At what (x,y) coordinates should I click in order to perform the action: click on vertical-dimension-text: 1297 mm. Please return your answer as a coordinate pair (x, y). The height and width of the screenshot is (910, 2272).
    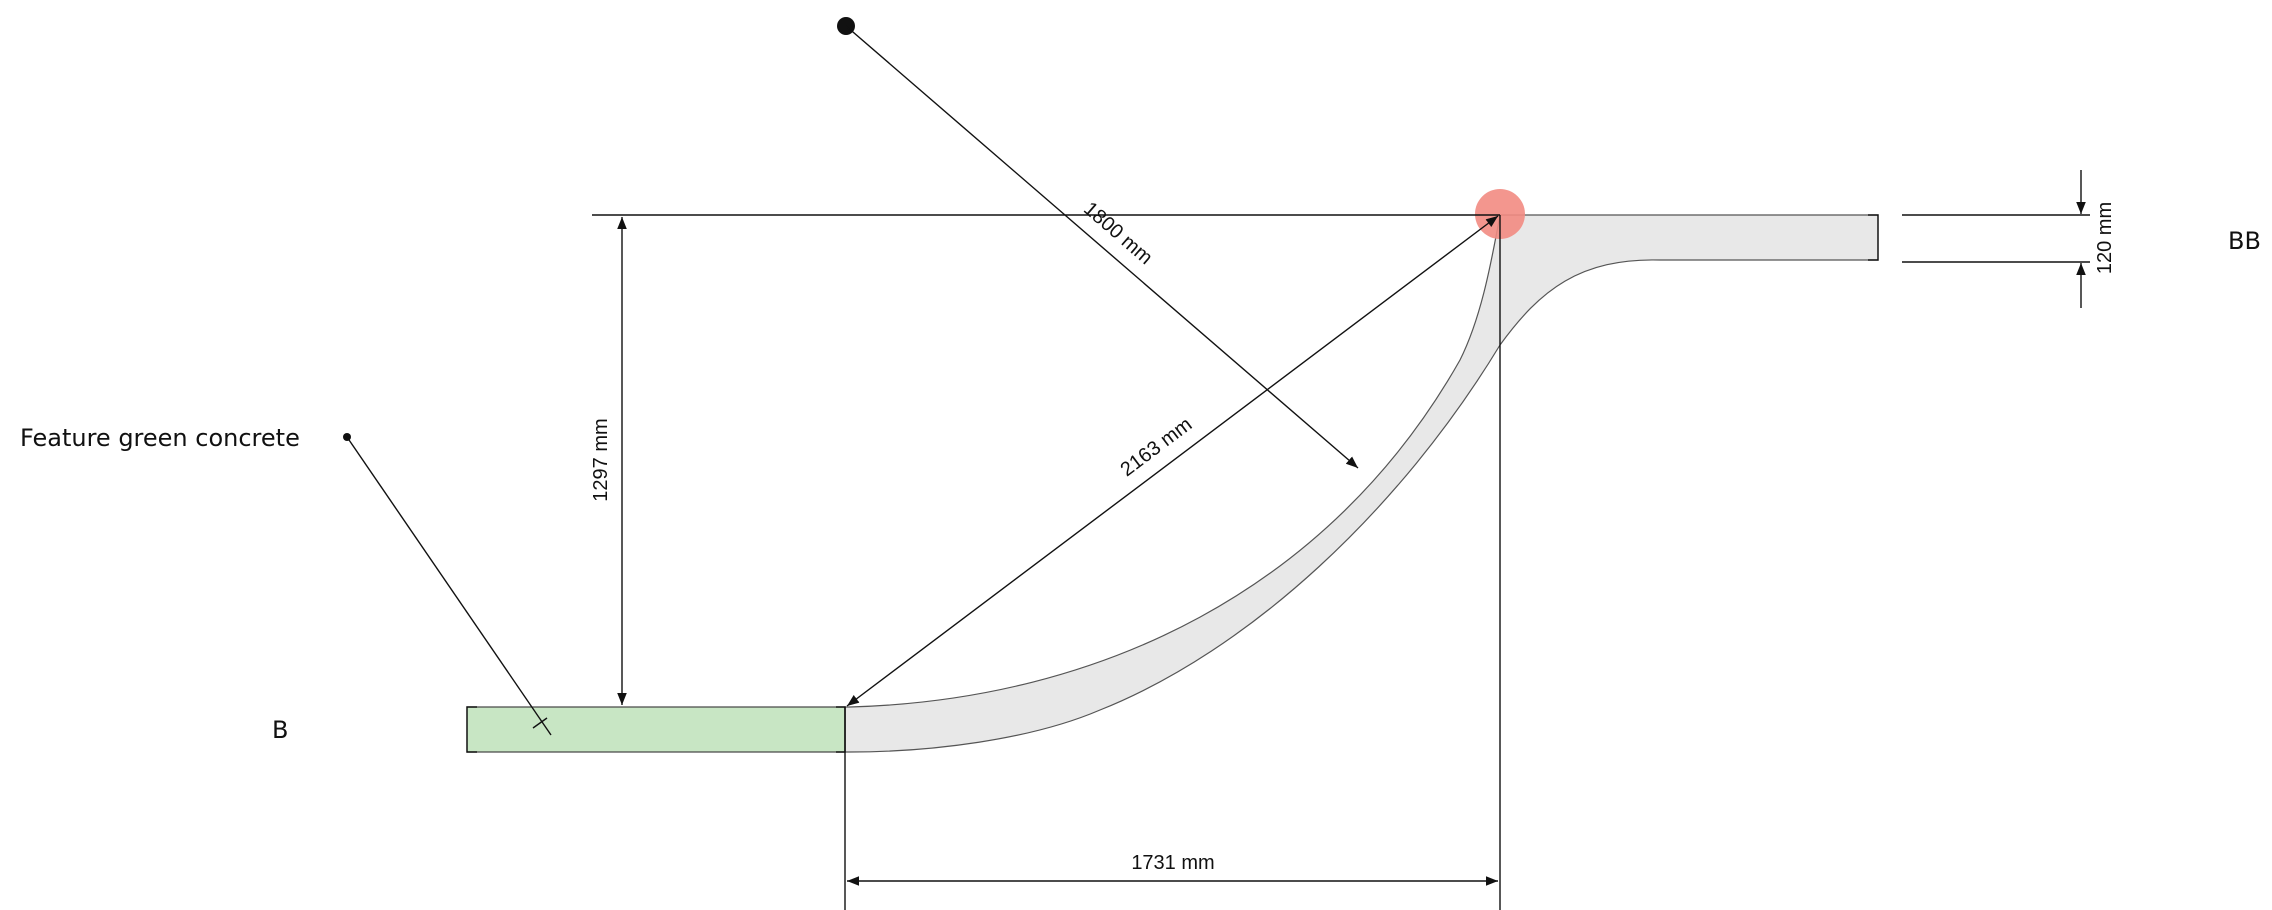
    Looking at the image, I should click on (601, 459).